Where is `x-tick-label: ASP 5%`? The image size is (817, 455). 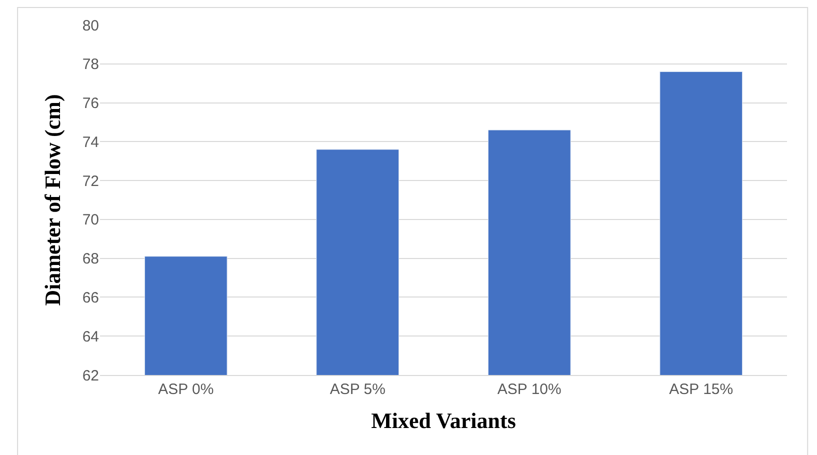 x-tick-label: ASP 5% is located at coordinates (358, 389).